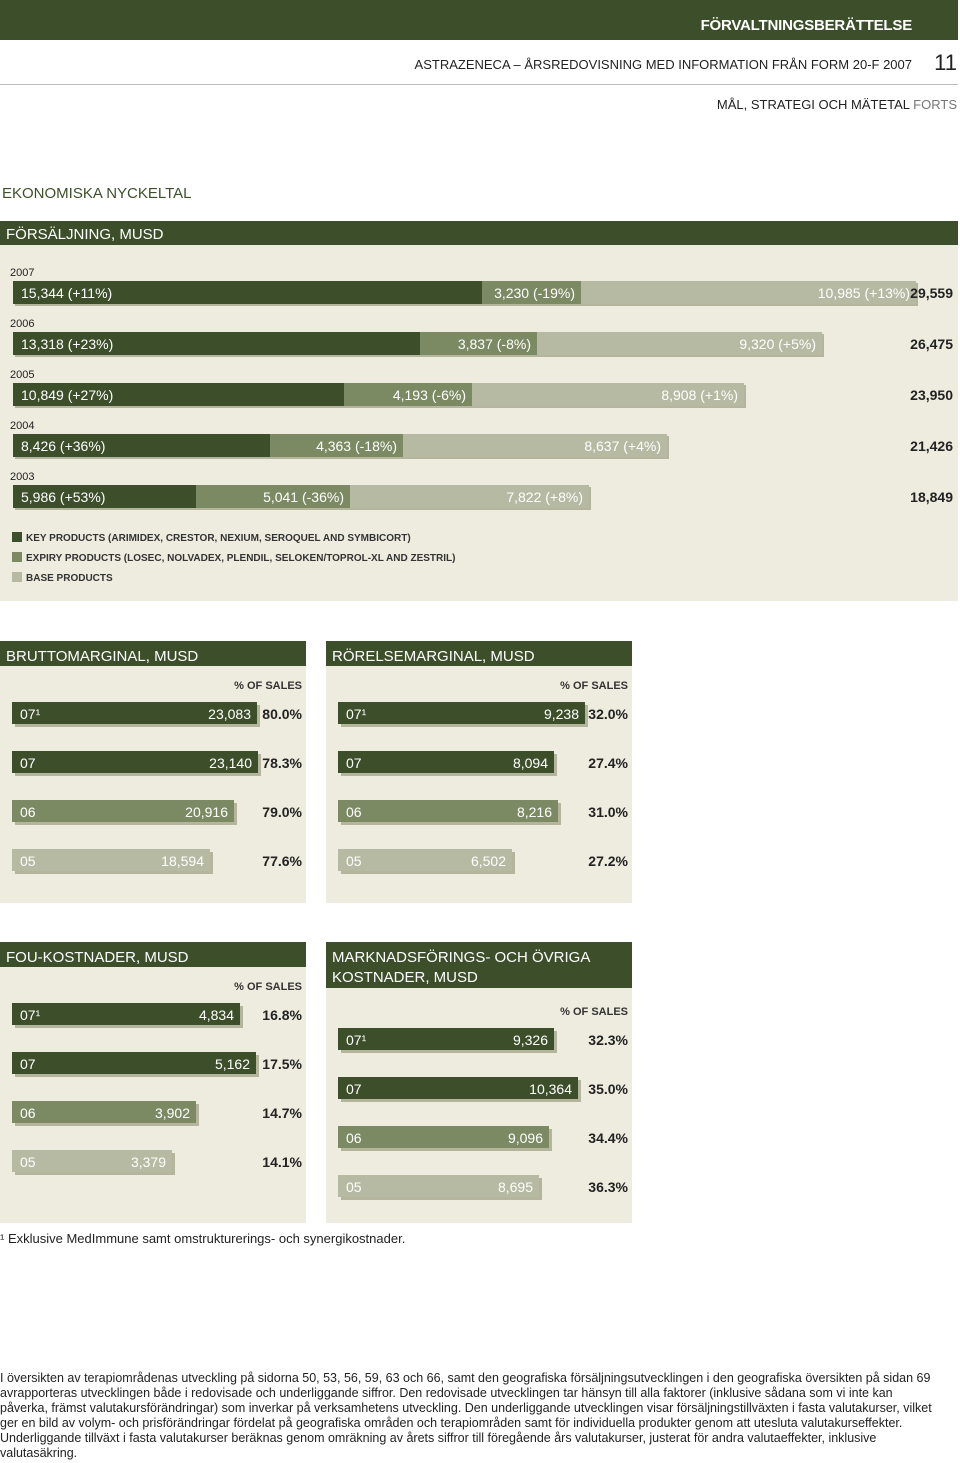 The height and width of the screenshot is (1463, 960). Describe the element at coordinates (931, 395) in the screenshot. I see `sales-total: 23,950` at that location.